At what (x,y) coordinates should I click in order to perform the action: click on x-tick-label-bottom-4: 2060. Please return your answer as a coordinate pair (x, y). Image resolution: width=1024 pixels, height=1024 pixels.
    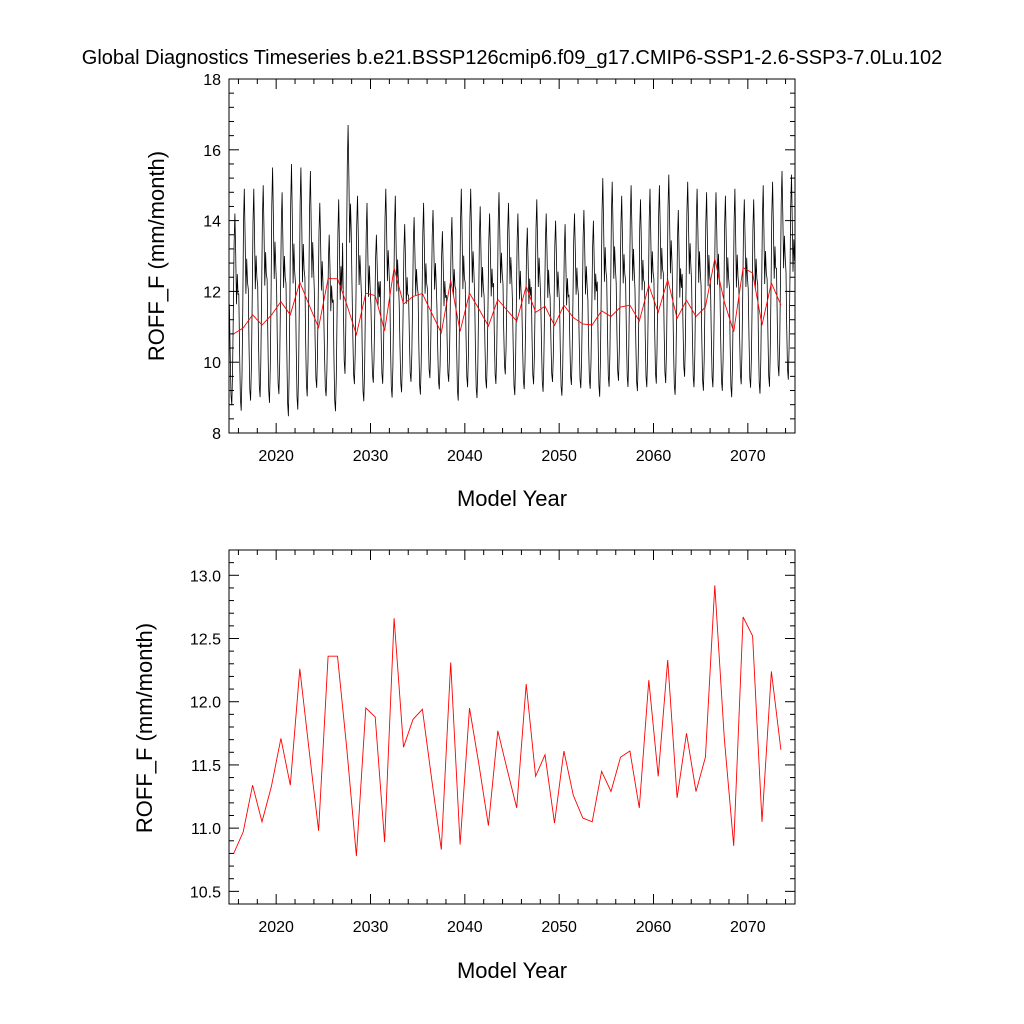
    Looking at the image, I should click on (654, 927).